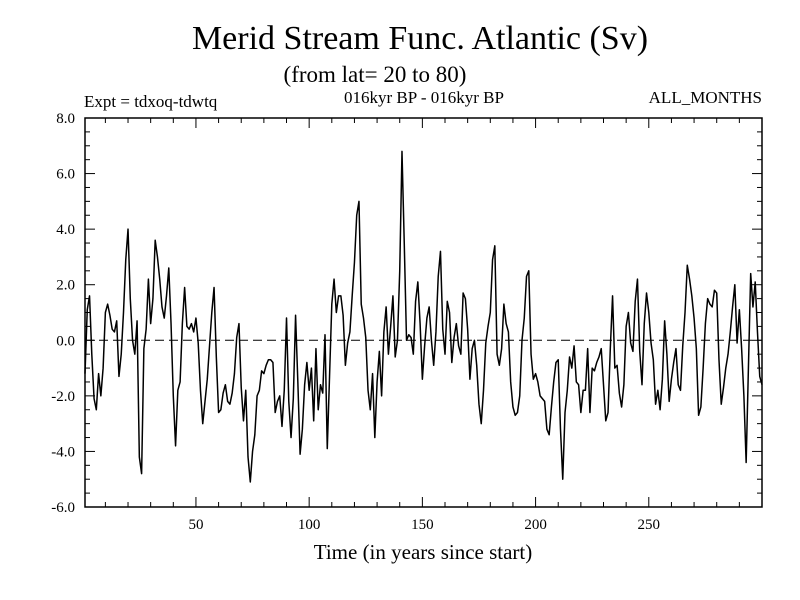  What do you see at coordinates (309, 525) in the screenshot?
I see `x-tick-label: 100` at bounding box center [309, 525].